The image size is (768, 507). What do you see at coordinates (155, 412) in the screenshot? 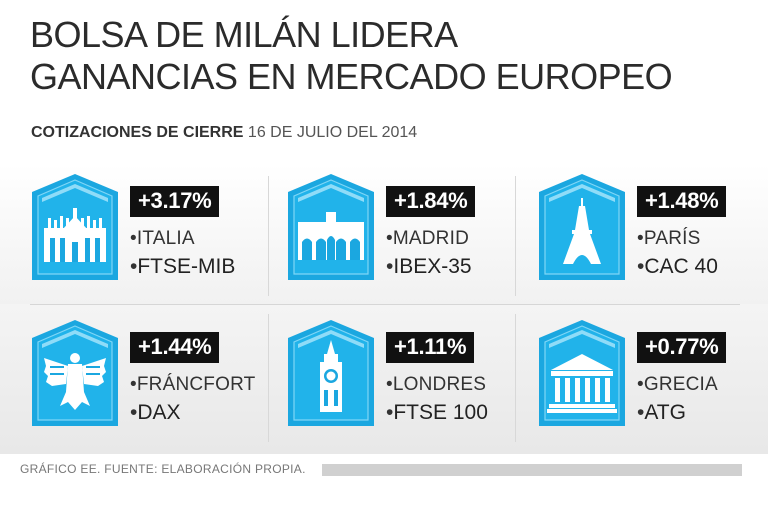
I see `index-label: •DAX` at bounding box center [155, 412].